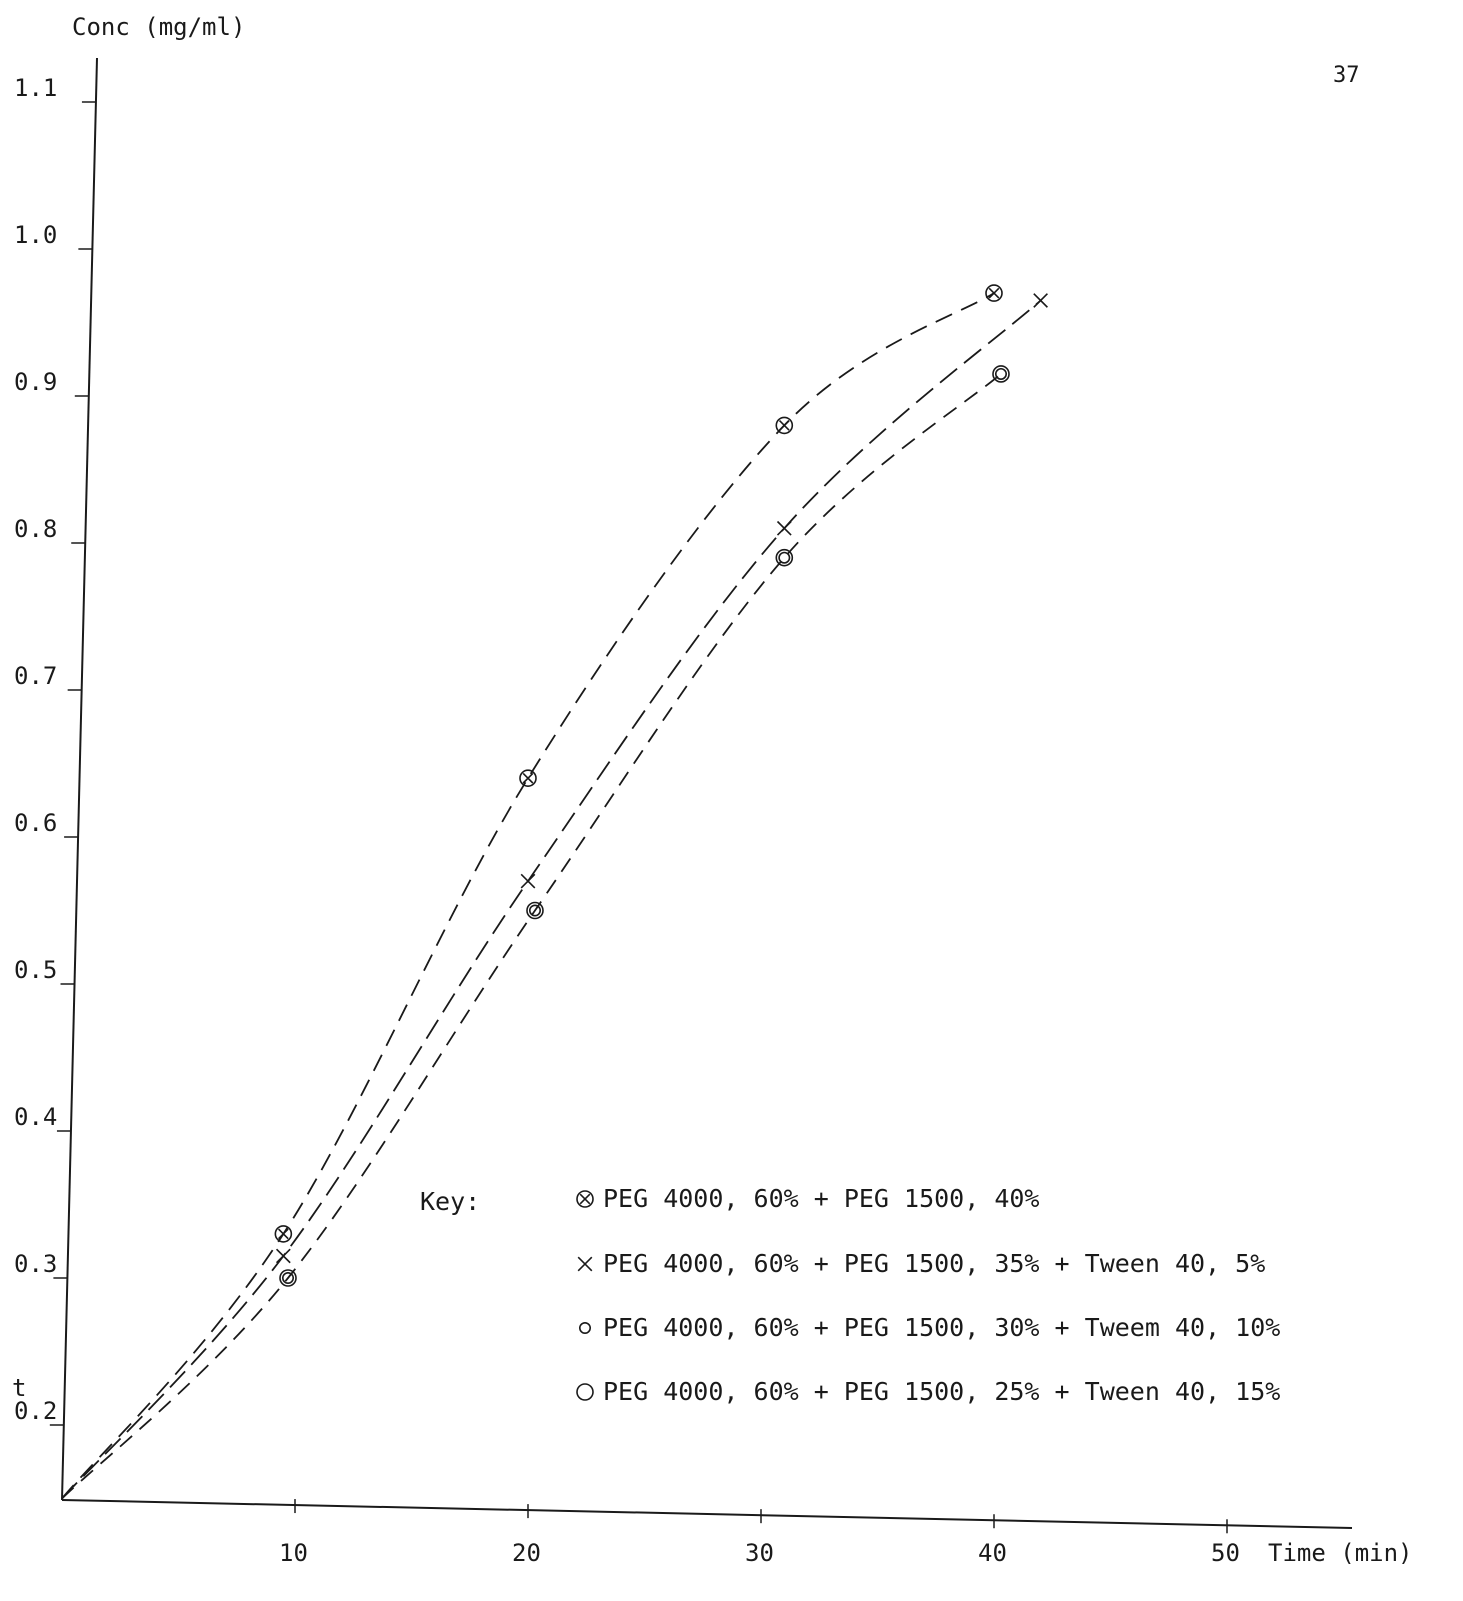 This screenshot has height=1601, width=1463. I want to click on y-tick-label: 1.0, so click(35, 235).